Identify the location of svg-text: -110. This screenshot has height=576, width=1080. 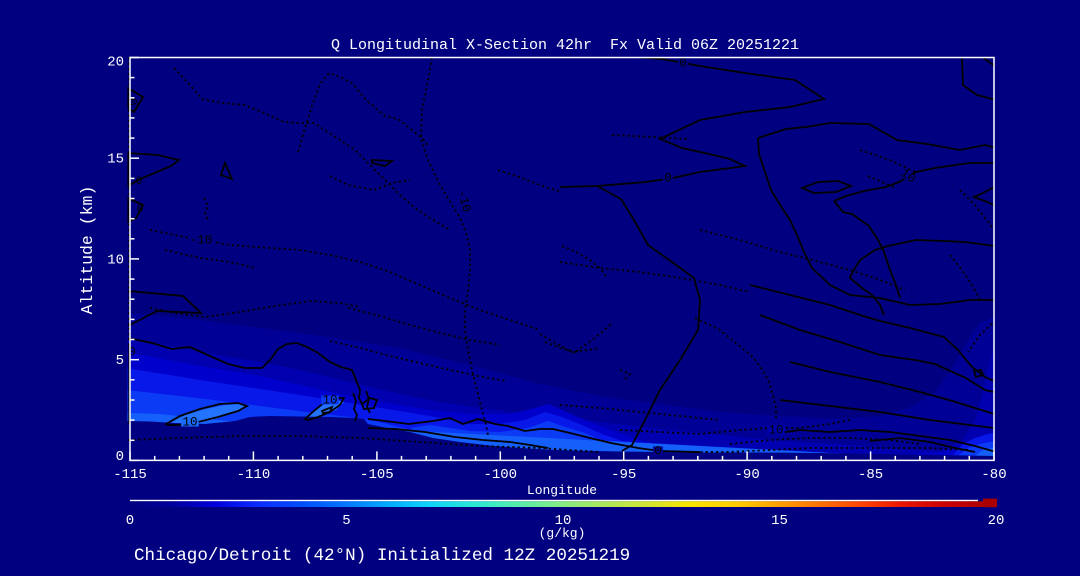
(254, 475).